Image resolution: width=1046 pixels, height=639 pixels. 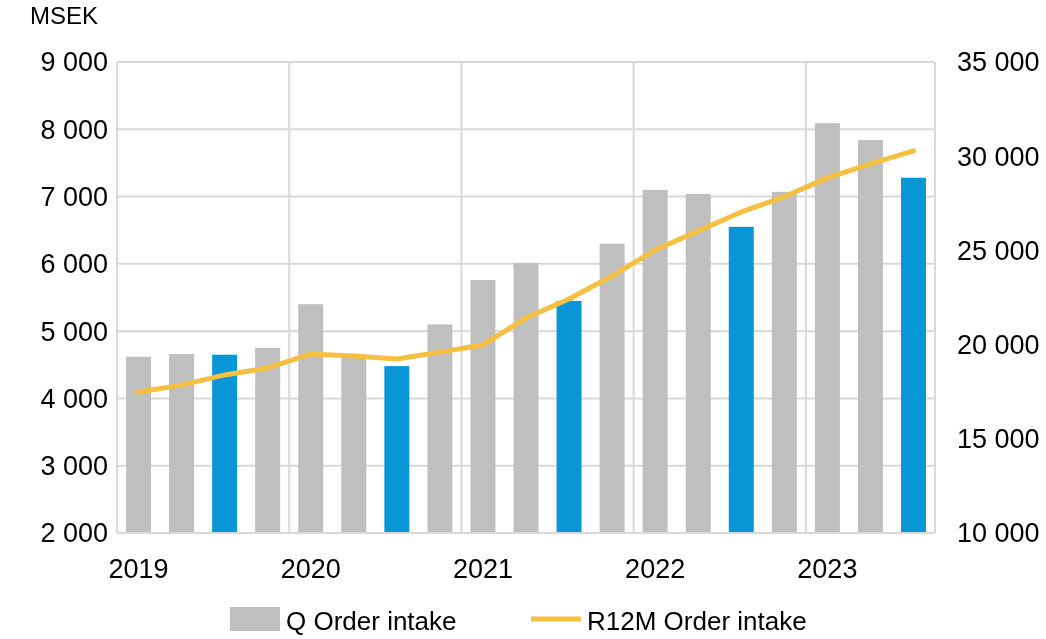 I want to click on y-tick-label: 2 000, so click(x=74, y=533).